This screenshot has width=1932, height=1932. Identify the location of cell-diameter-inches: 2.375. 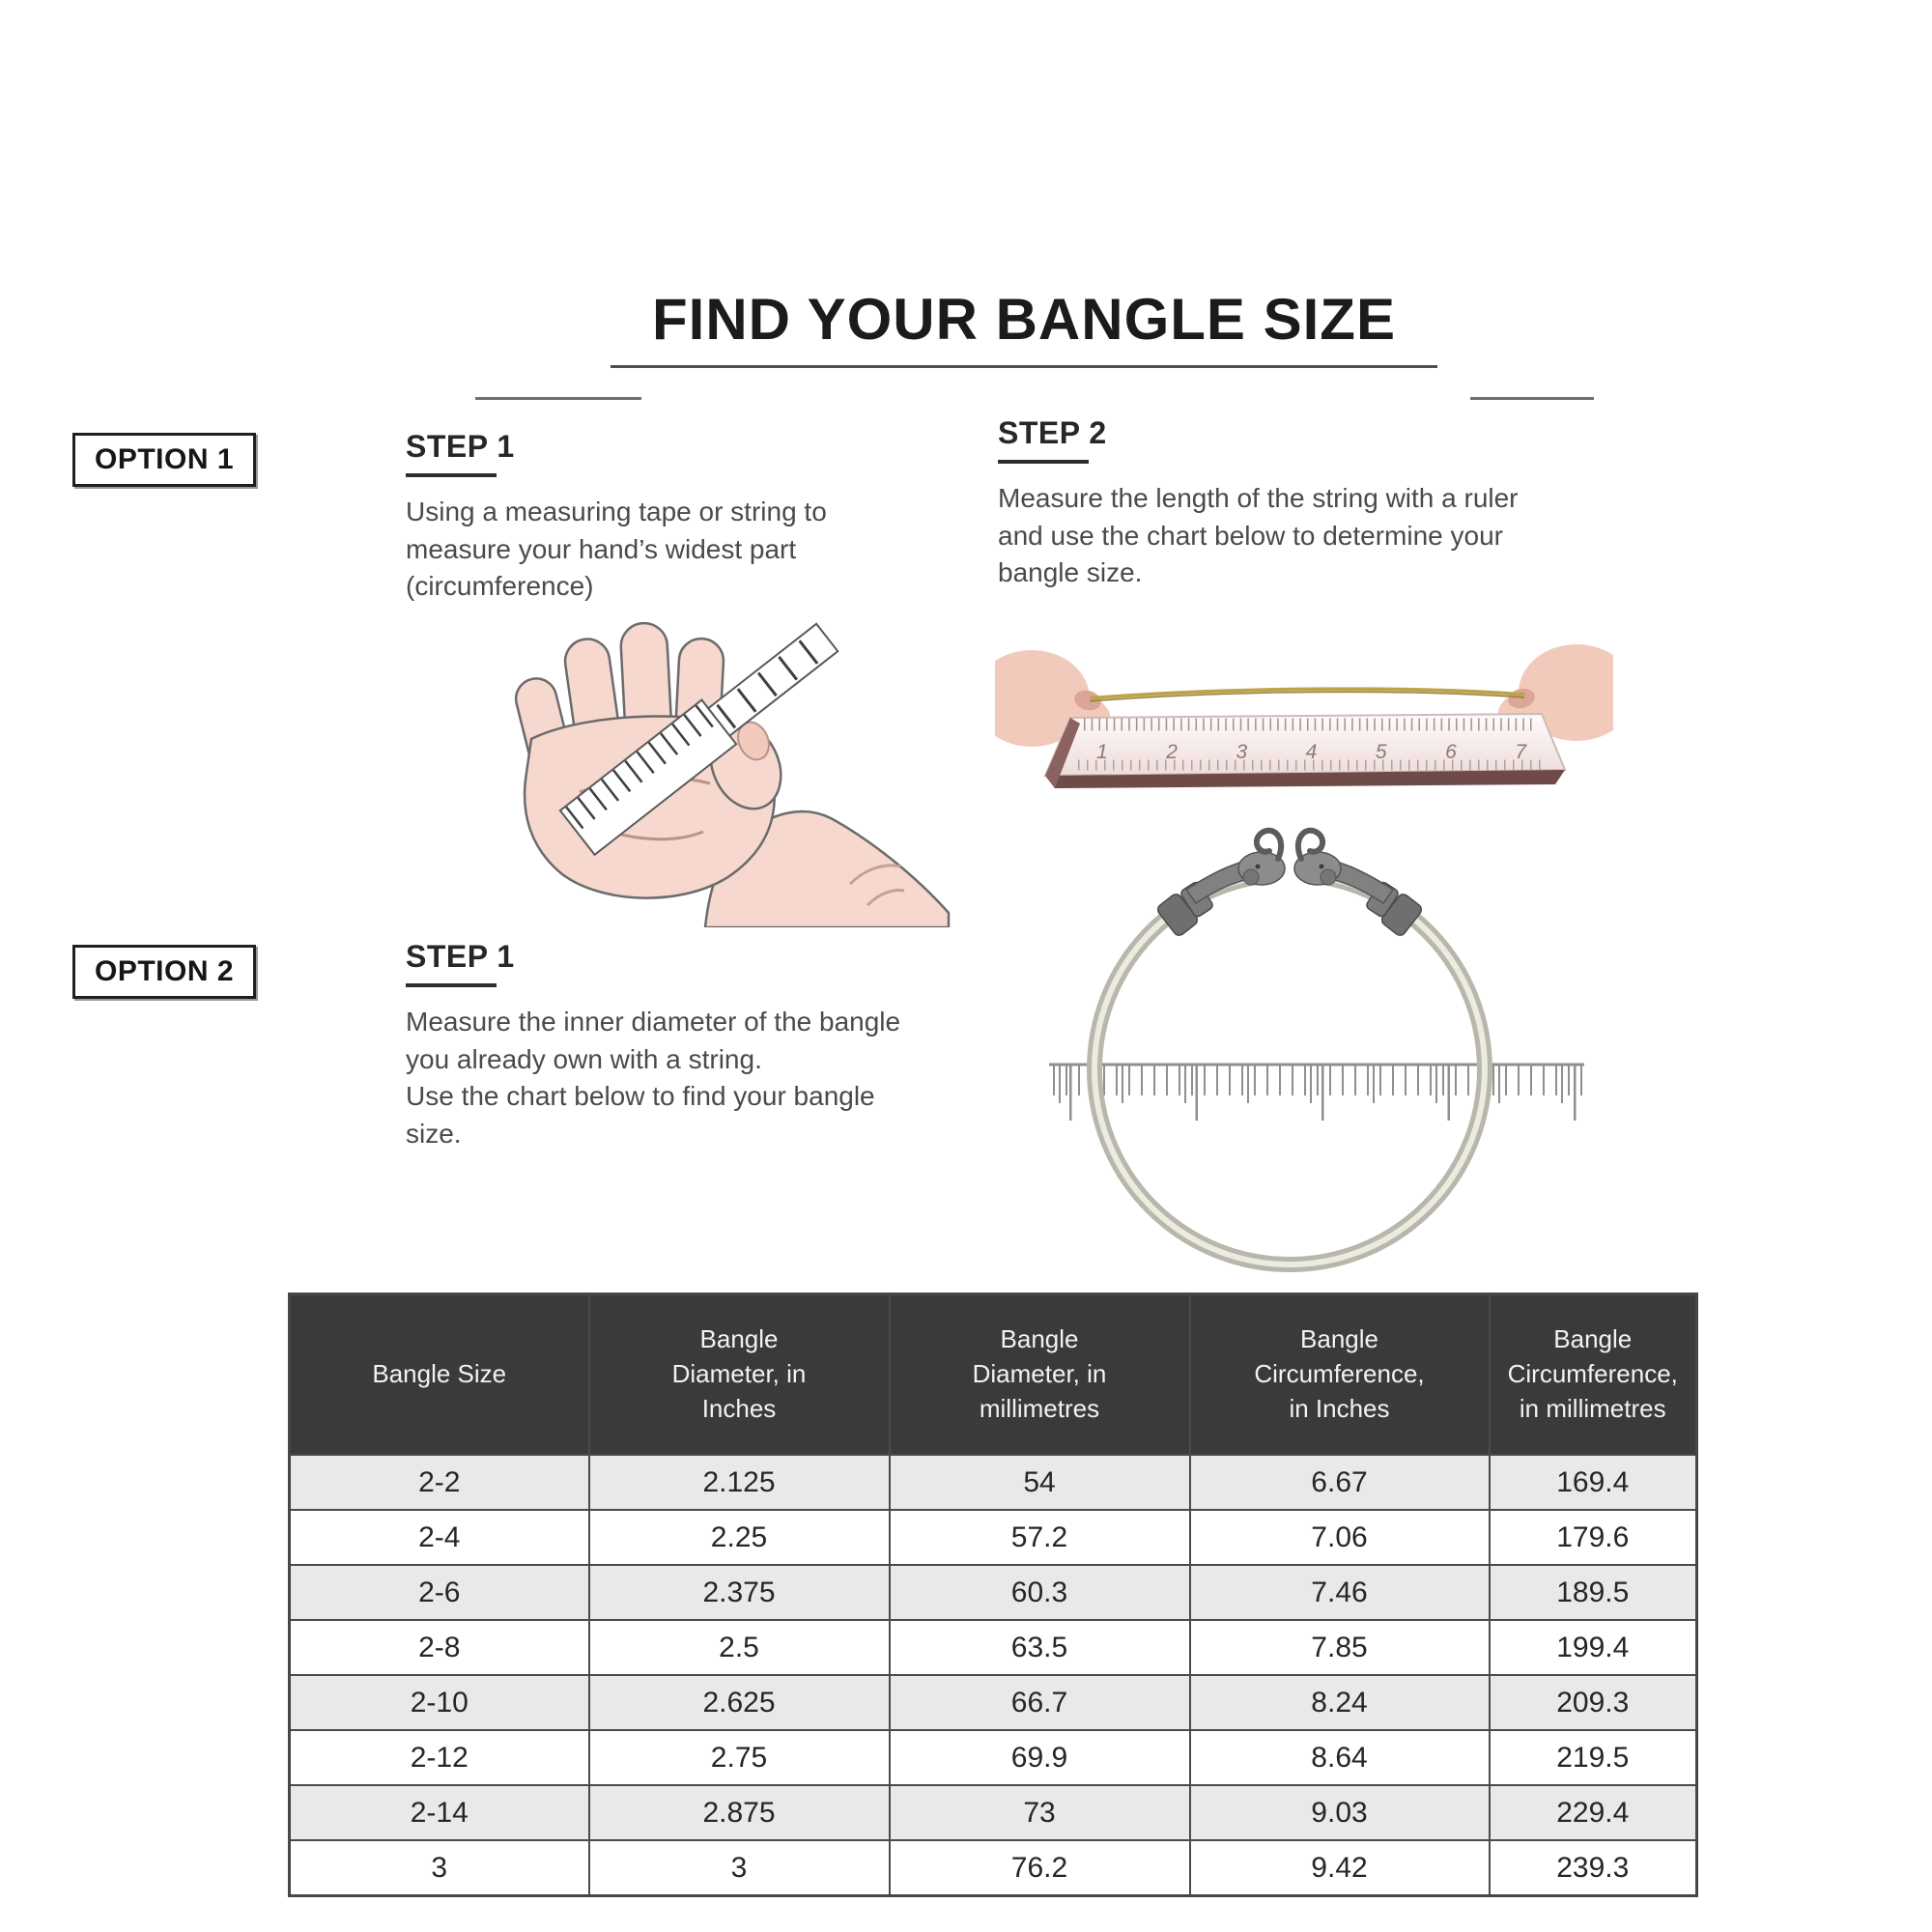
(739, 1592).